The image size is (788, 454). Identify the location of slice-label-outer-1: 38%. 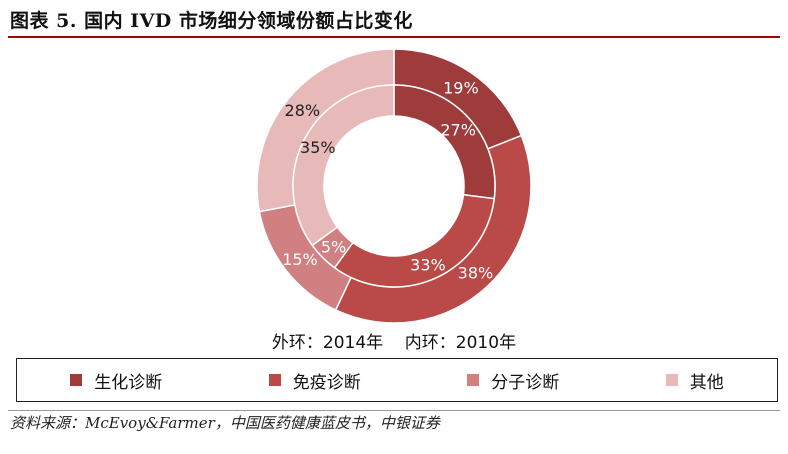
(476, 273).